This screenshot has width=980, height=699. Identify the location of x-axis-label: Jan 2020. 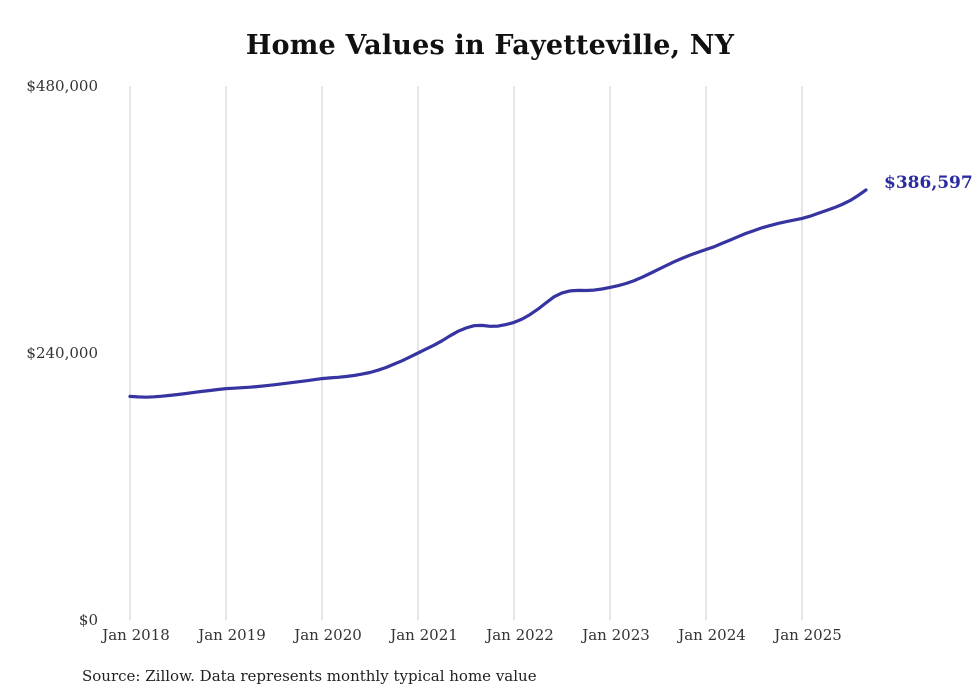
(328, 635).